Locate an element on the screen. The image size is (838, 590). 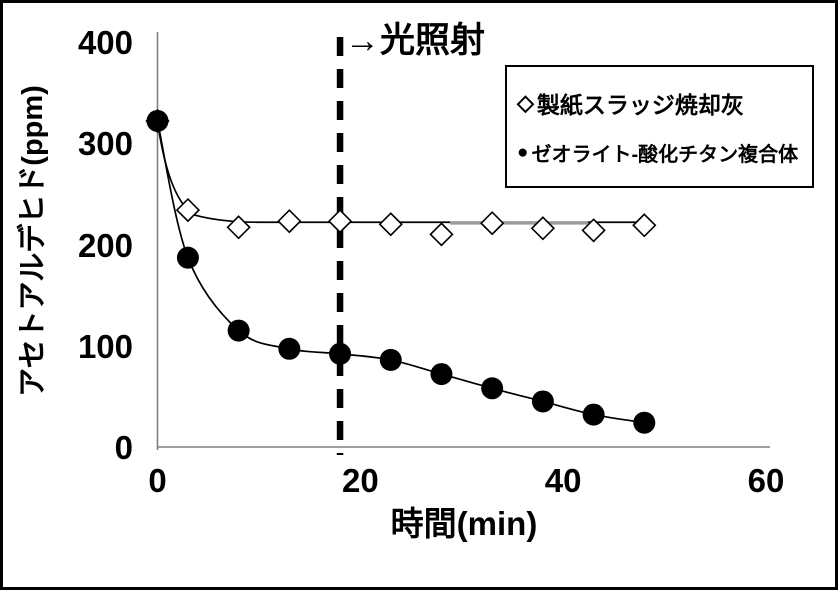
legend-box: ◇ 製紙スラッジ焼却灰 ● ゼオライト-酸化チタン複合体 is located at coordinates (659, 126).